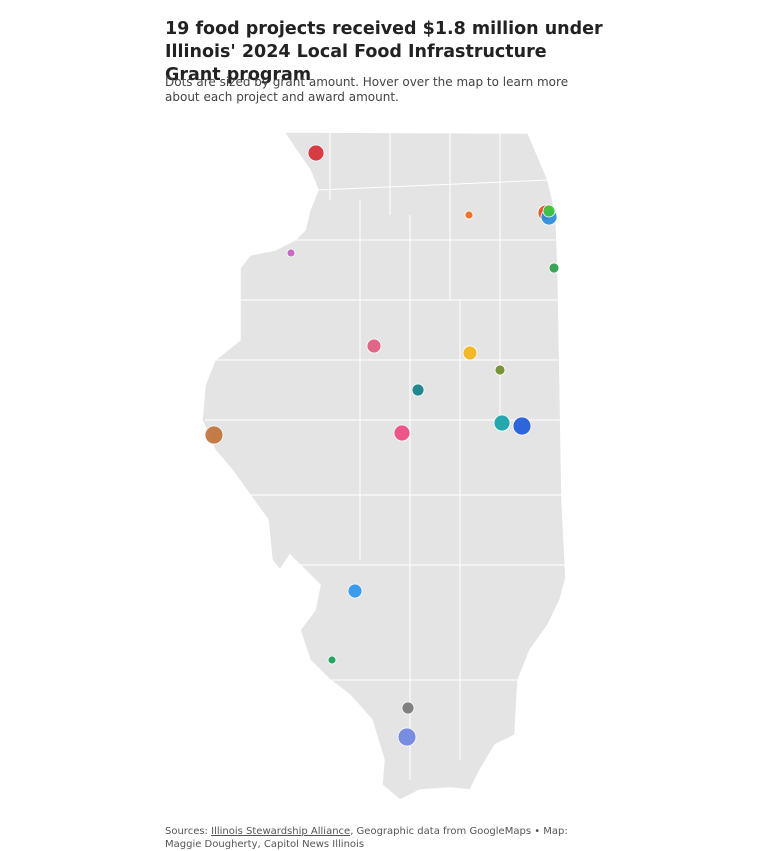 This screenshot has height=851, width=768. Describe the element at coordinates (281, 831) in the screenshot. I see `source-link: Illinois Stewardship Alliance` at that location.